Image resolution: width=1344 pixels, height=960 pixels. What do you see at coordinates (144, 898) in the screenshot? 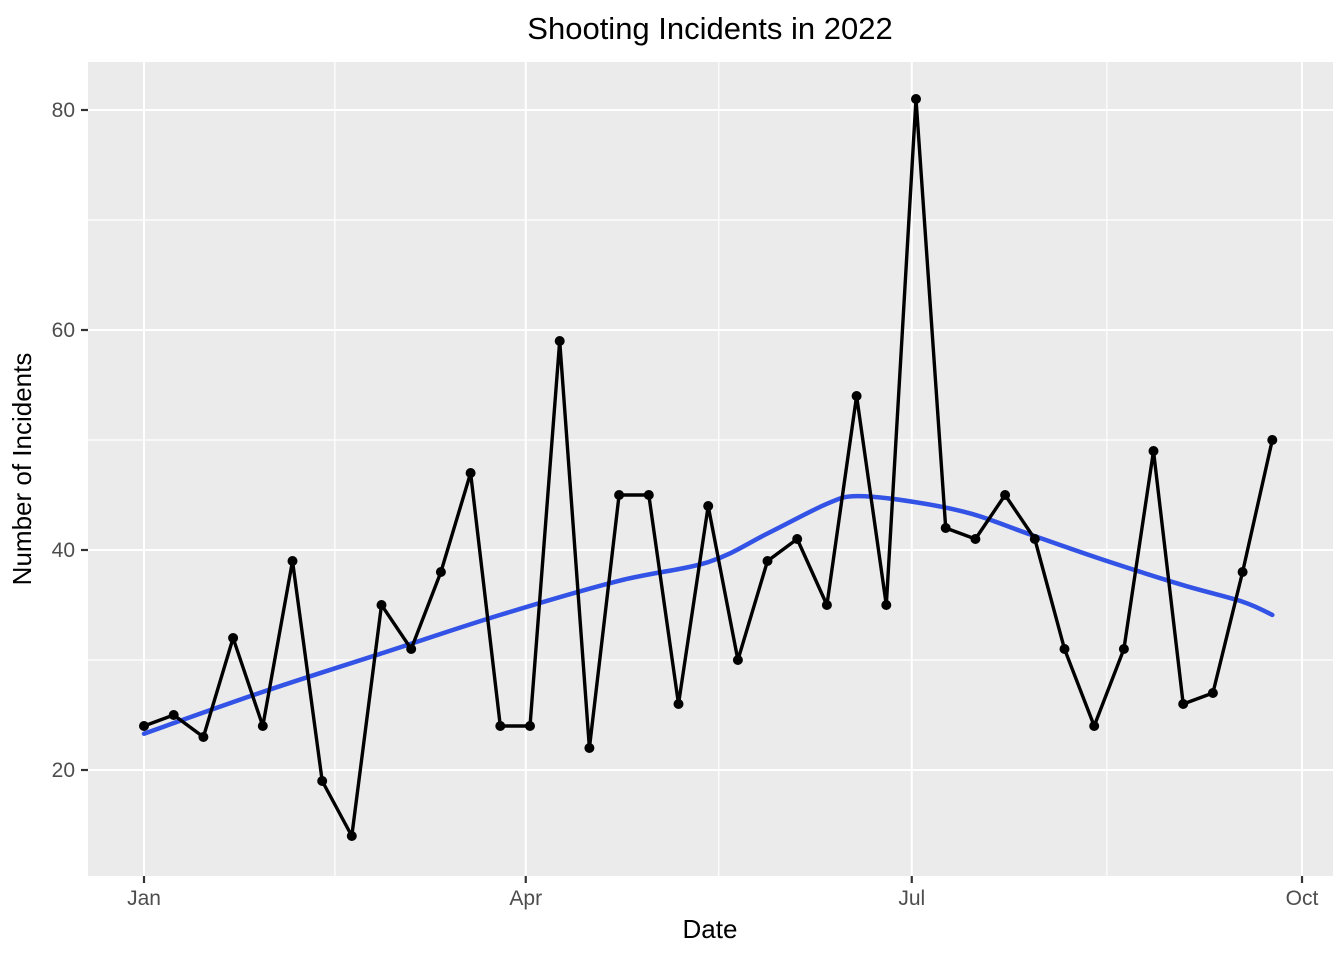
I see `x-tick-label: Jan` at bounding box center [144, 898].